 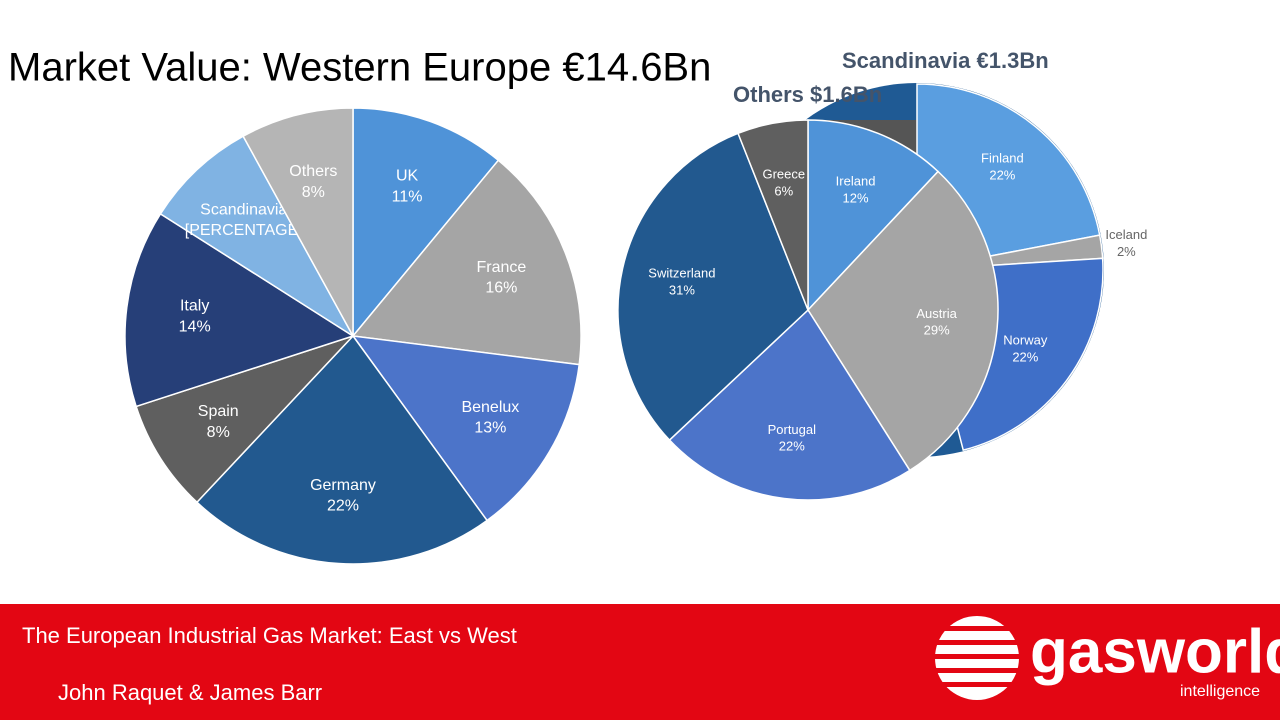 What do you see at coordinates (856, 181) in the screenshot?
I see `slice-label: Ireland` at bounding box center [856, 181].